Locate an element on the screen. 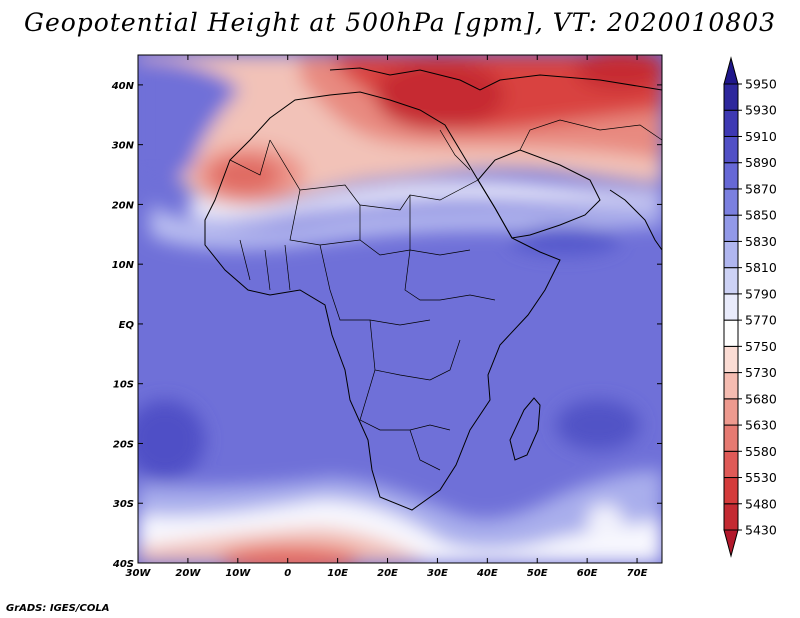  colorbar-label: 5680 is located at coordinates (761, 398).